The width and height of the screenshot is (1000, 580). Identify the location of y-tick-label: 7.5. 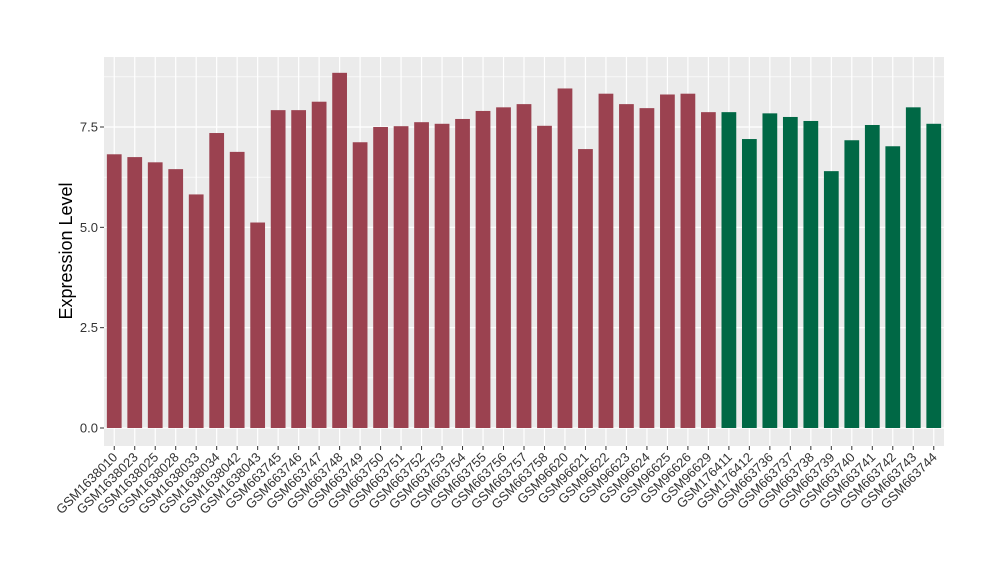
(89, 127).